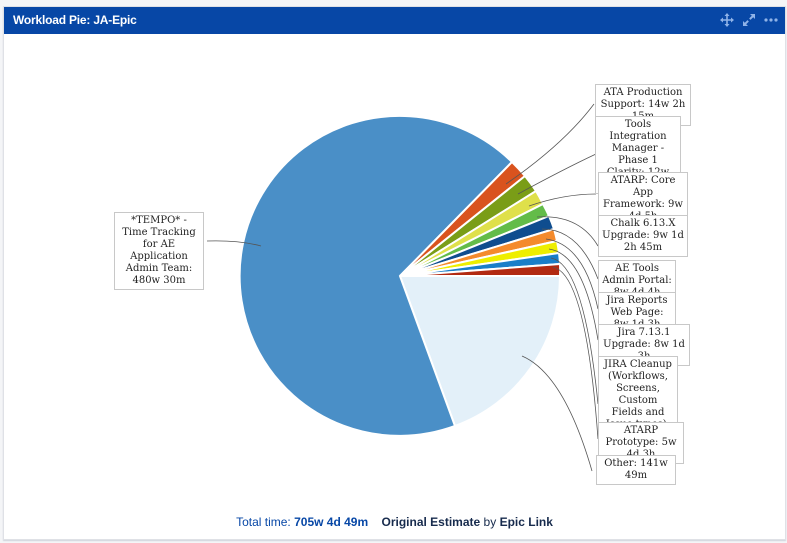  Describe the element at coordinates (643, 236) in the screenshot. I see `label-chalk: Chalk 6.13.X Upgrade: 9w 1d 2h 45m` at that location.